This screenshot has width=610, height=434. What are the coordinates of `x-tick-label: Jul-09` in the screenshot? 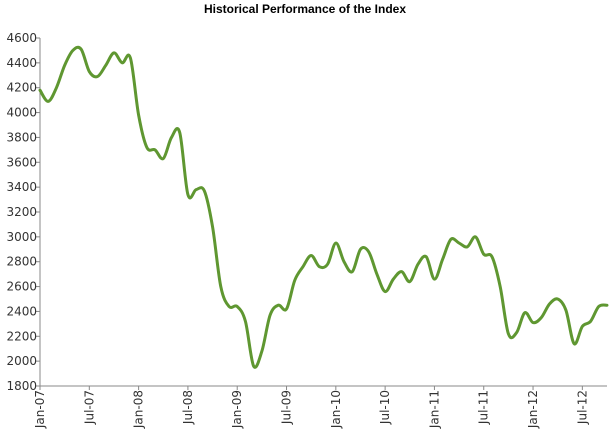 It's located at (287, 407).